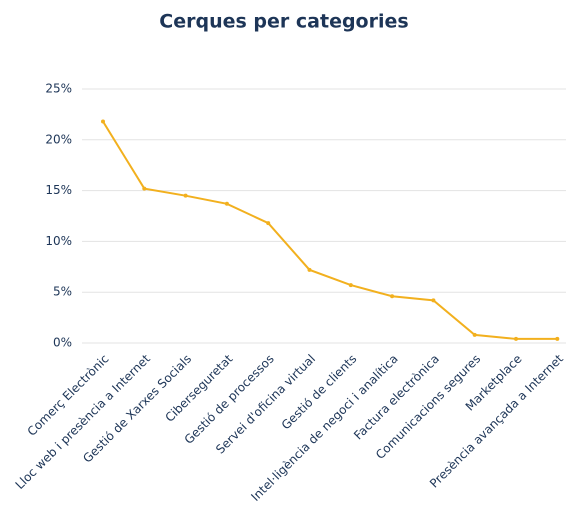 Image resolution: width=568 pixels, height=511 pixels. I want to click on chart-title: Cerques per categories, so click(283, 22).